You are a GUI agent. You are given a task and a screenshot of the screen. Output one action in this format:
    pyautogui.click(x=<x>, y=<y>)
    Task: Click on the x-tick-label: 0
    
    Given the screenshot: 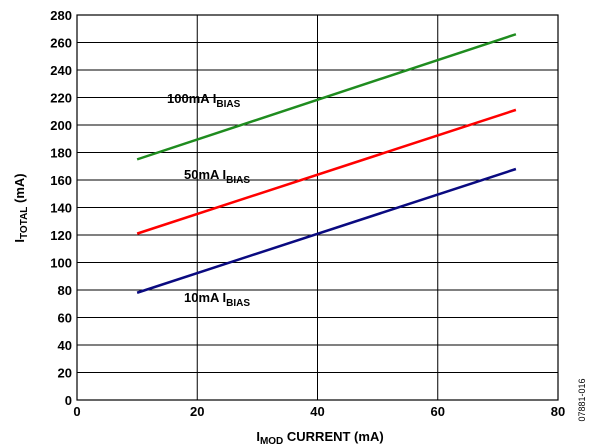 What is the action you would take?
    pyautogui.click(x=76, y=411)
    